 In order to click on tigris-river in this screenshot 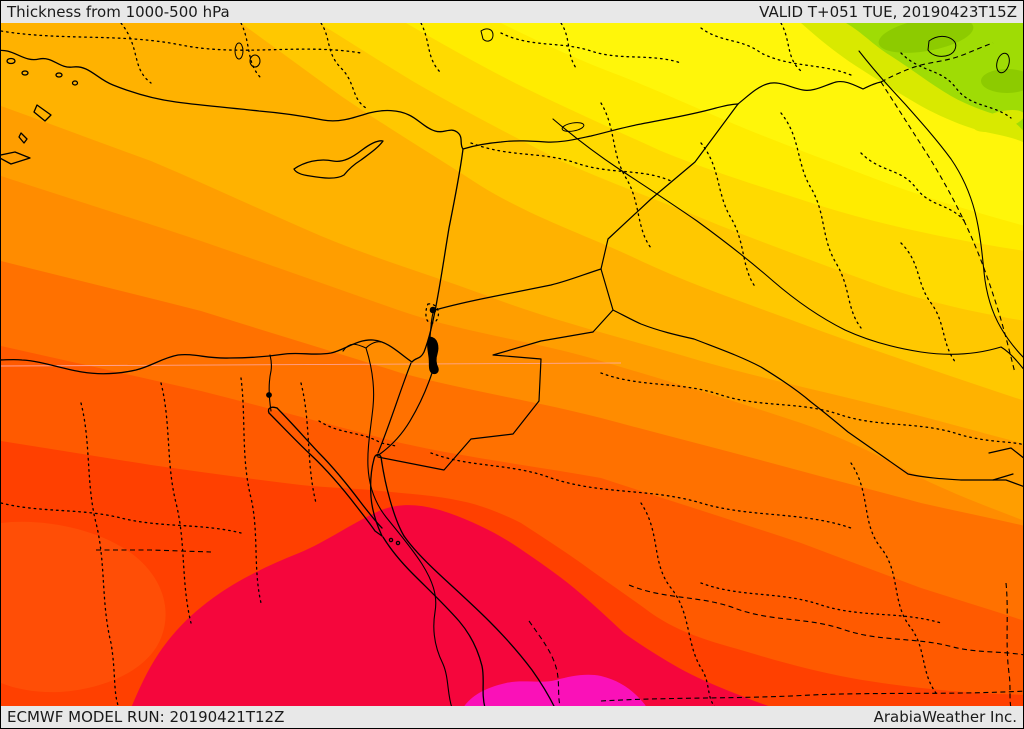, I will do `click(940, 204)`.